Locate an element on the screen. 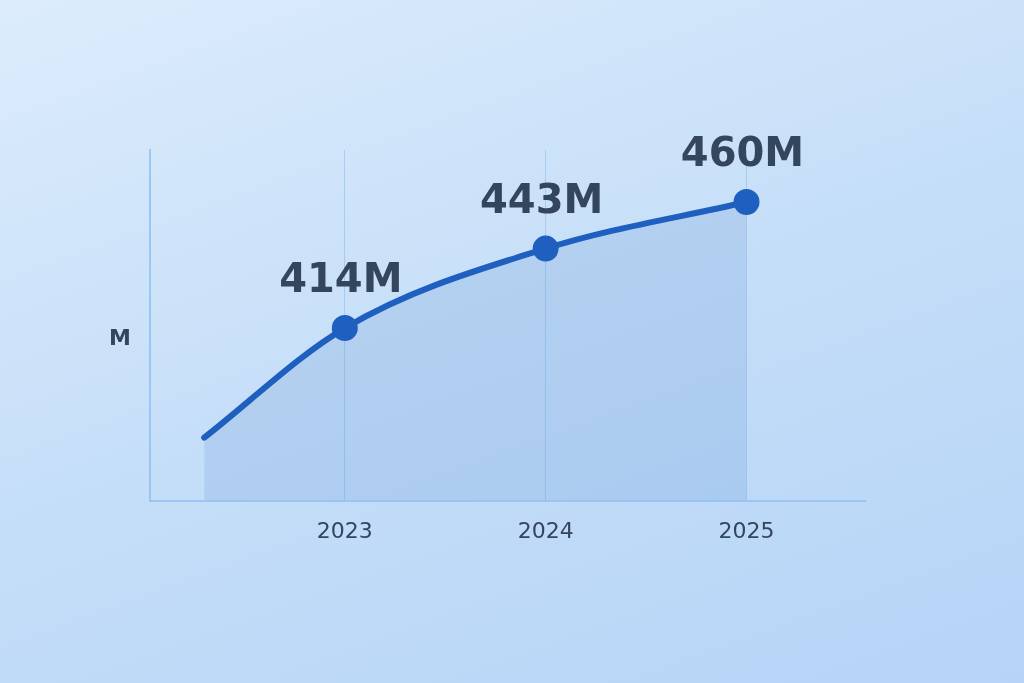 The width and height of the screenshot is (1024, 683). data-label: 414M is located at coordinates (341, 278).